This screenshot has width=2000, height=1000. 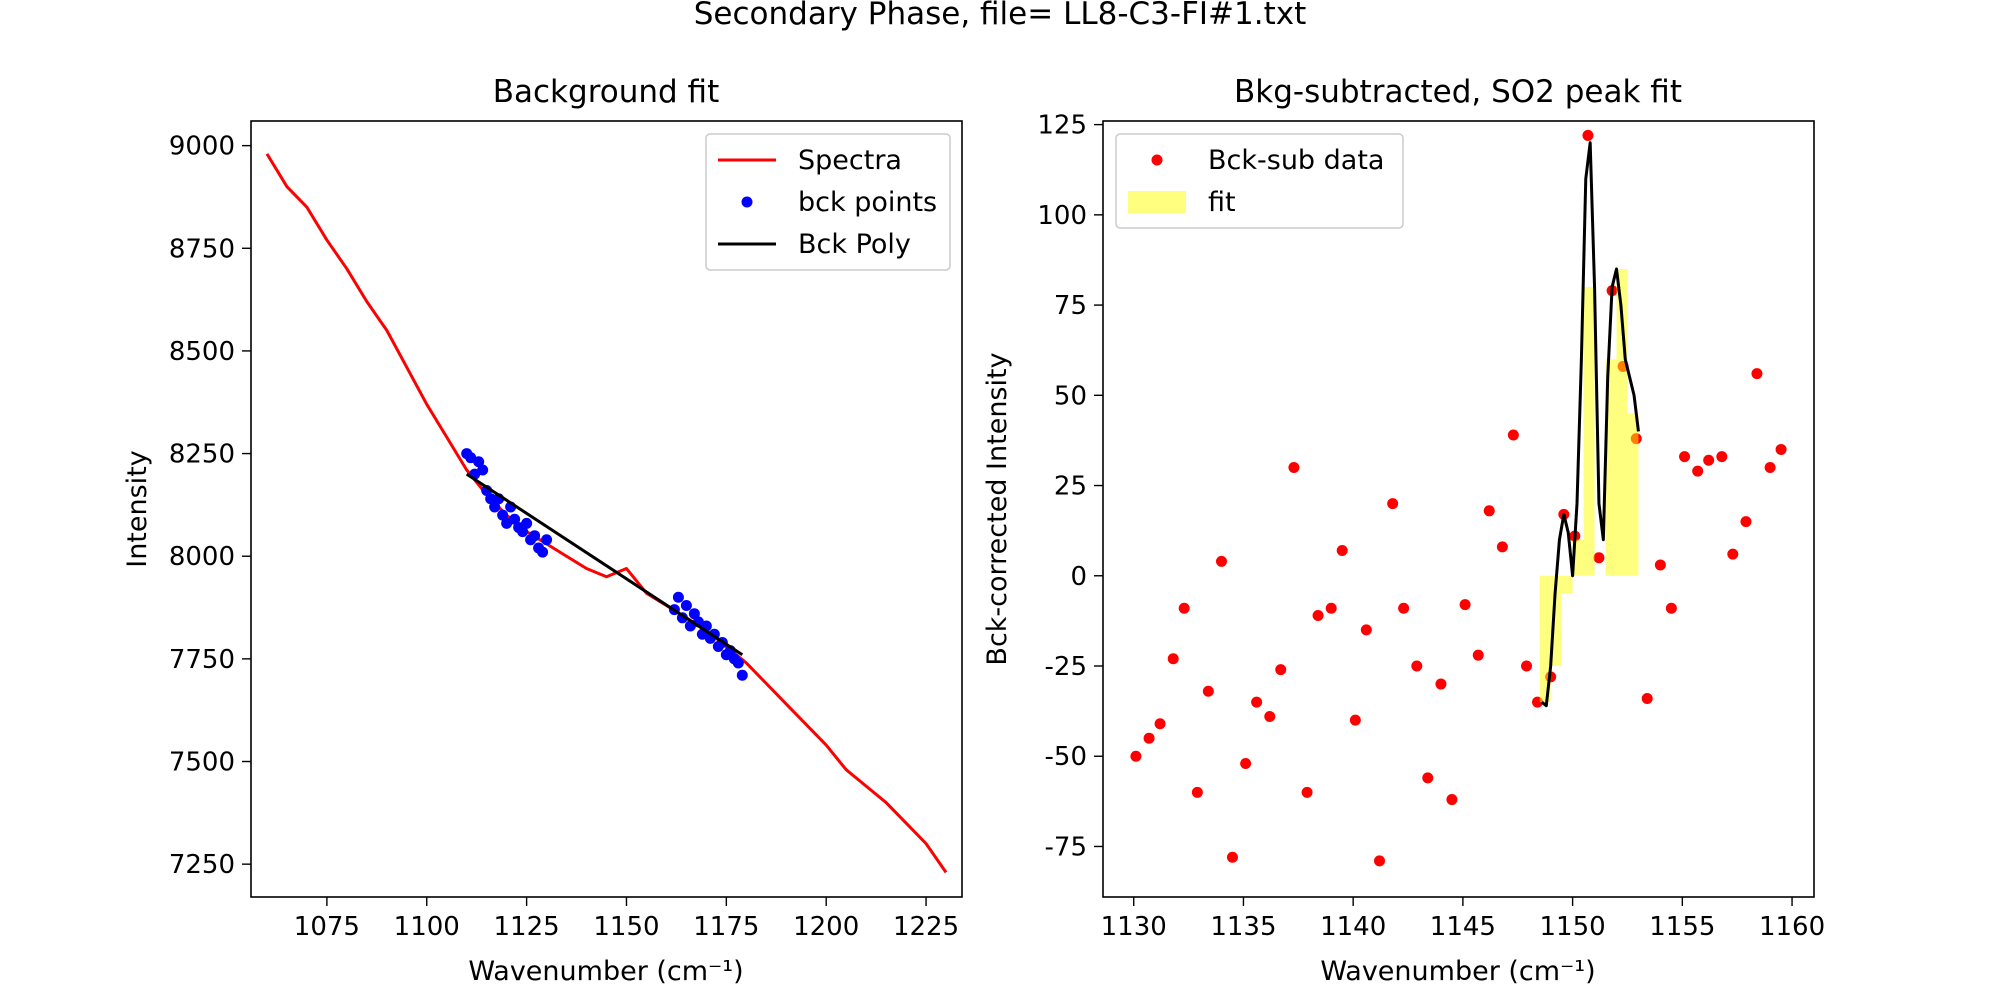 What do you see at coordinates (1463, 927) in the screenshot?
I see `x-tick-label: 1145` at bounding box center [1463, 927].